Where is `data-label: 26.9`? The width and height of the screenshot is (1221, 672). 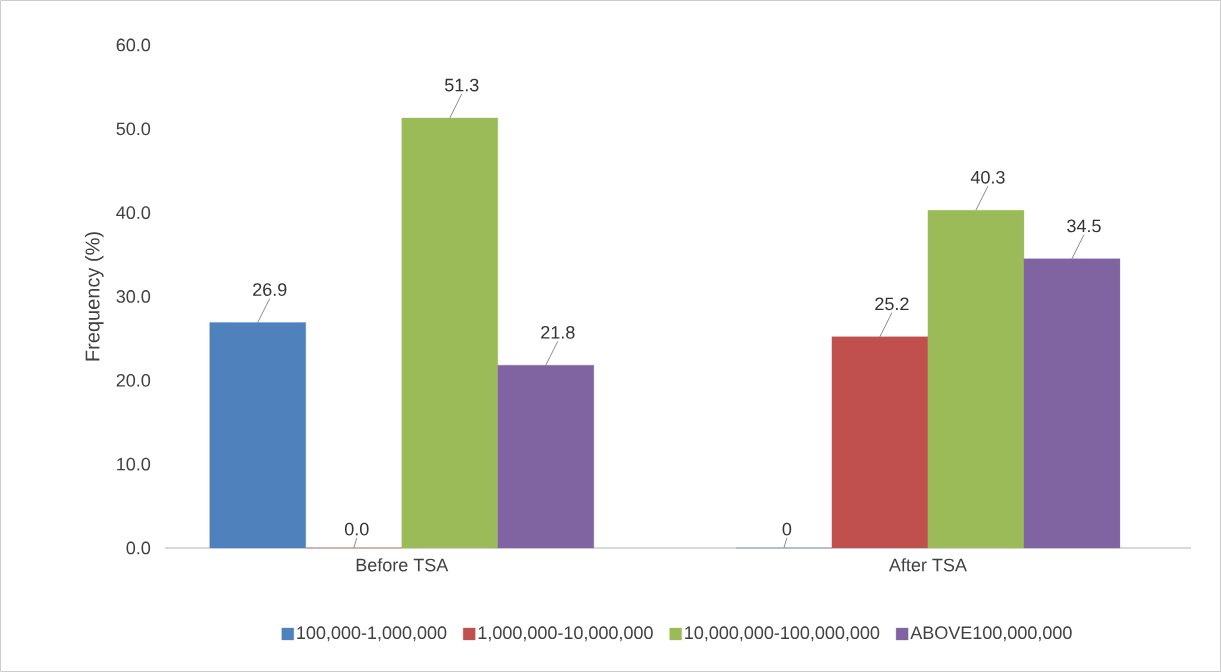 data-label: 26.9 is located at coordinates (270, 289).